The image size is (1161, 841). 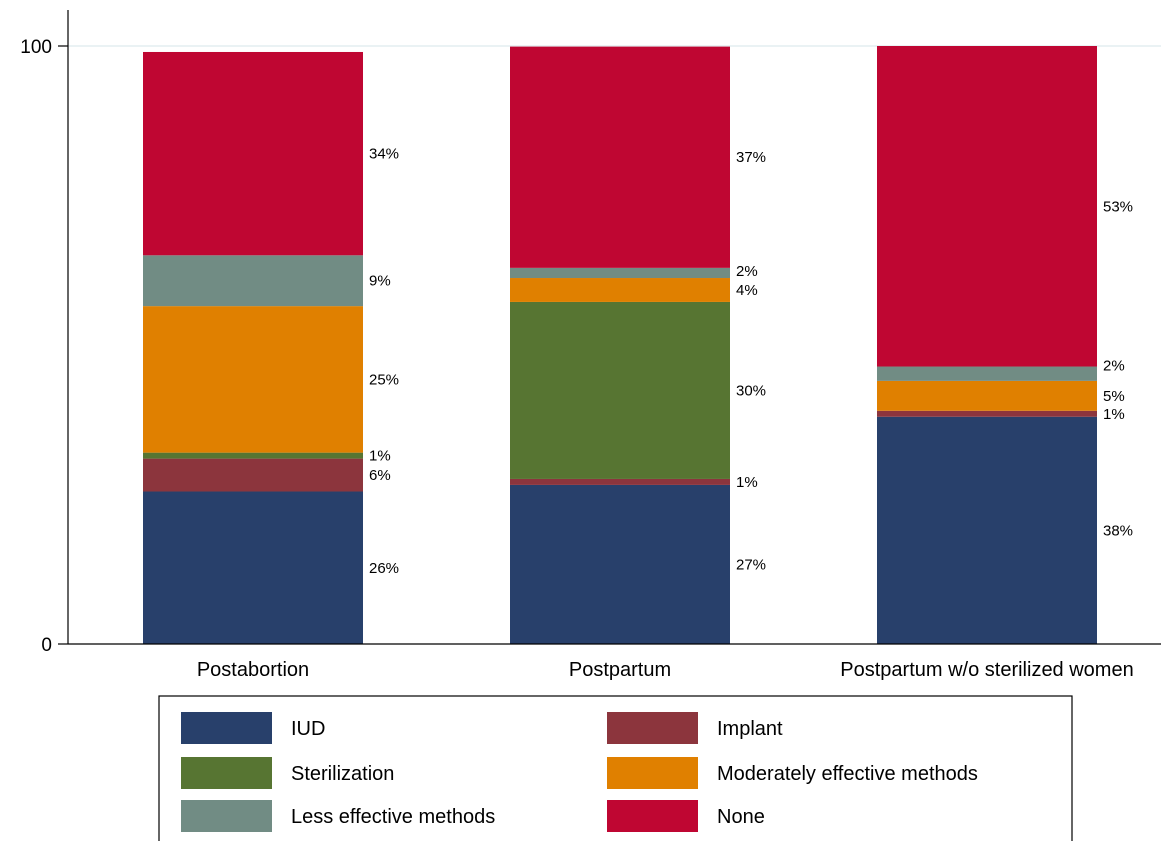 What do you see at coordinates (987, 395) in the screenshot?
I see `bar-postpartum-w-o-sterilized-women-moderately-effective-methods` at bounding box center [987, 395].